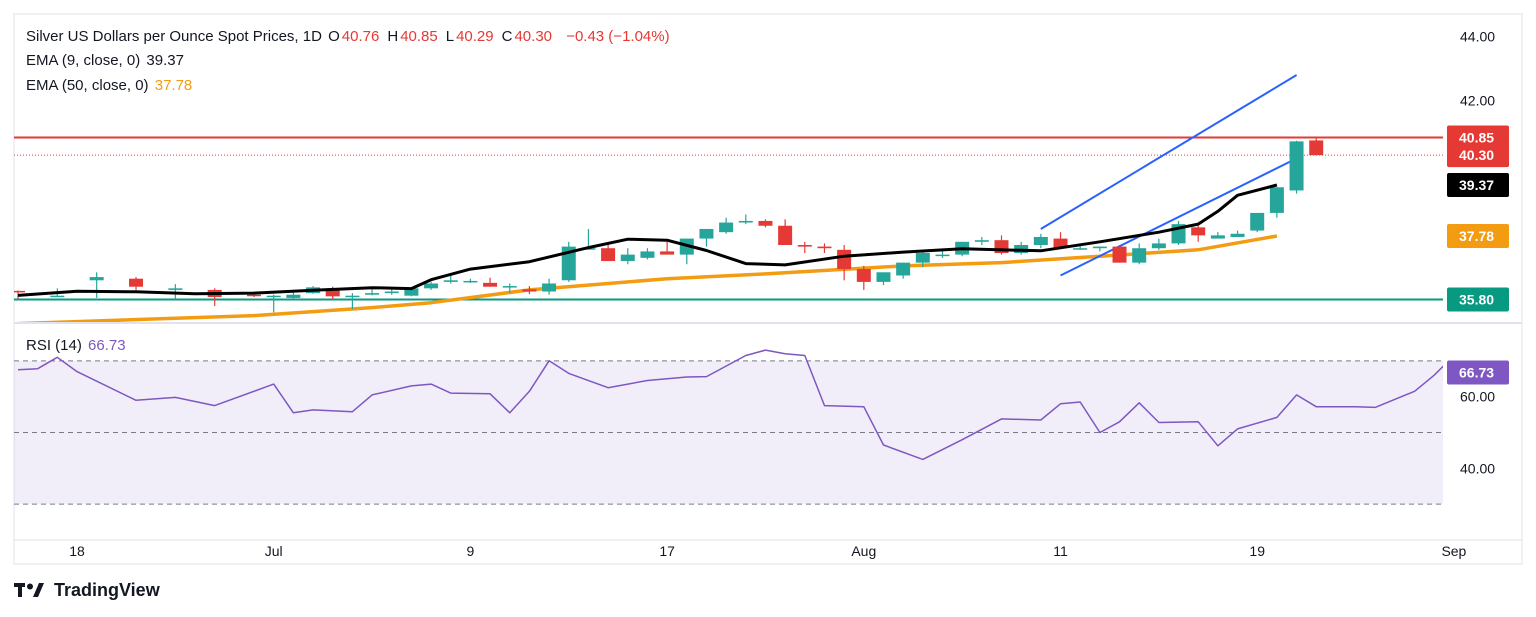 This screenshot has height=617, width=1536. What do you see at coordinates (54, 345) in the screenshot?
I see `rsi-label: RSI (14)` at bounding box center [54, 345].